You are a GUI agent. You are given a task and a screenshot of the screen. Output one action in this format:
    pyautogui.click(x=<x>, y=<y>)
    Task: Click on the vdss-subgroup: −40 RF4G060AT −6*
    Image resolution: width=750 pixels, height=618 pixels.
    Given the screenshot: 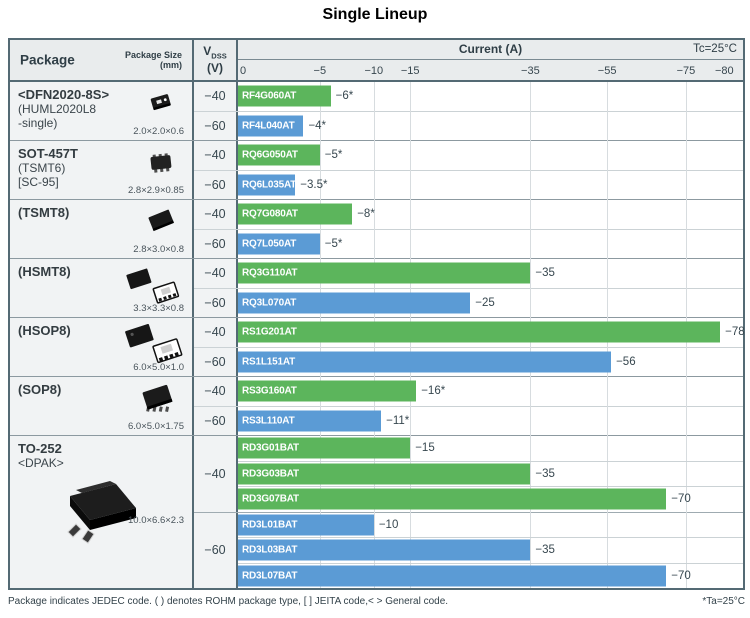 What is the action you would take?
    pyautogui.click(x=468, y=96)
    